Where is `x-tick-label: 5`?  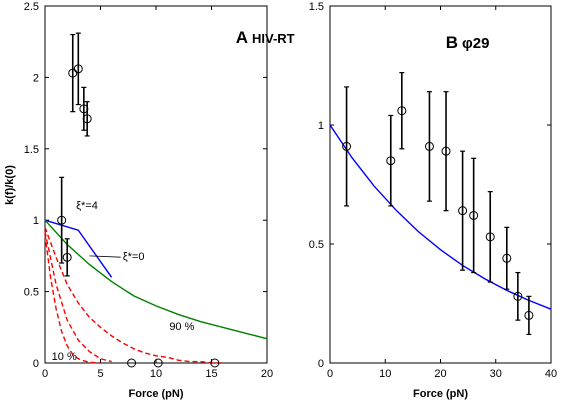
x-tick-label: 5 is located at coordinates (100, 374).